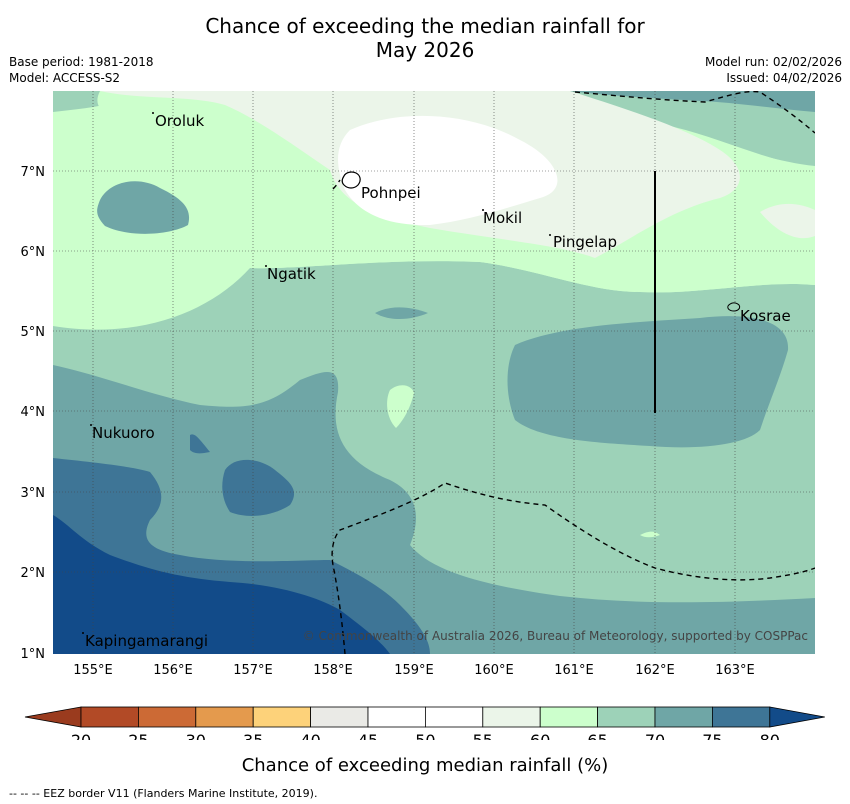 This screenshot has width=850, height=804. Describe the element at coordinates (336, 184) in the screenshot. I see `eez-border-tick` at that location.